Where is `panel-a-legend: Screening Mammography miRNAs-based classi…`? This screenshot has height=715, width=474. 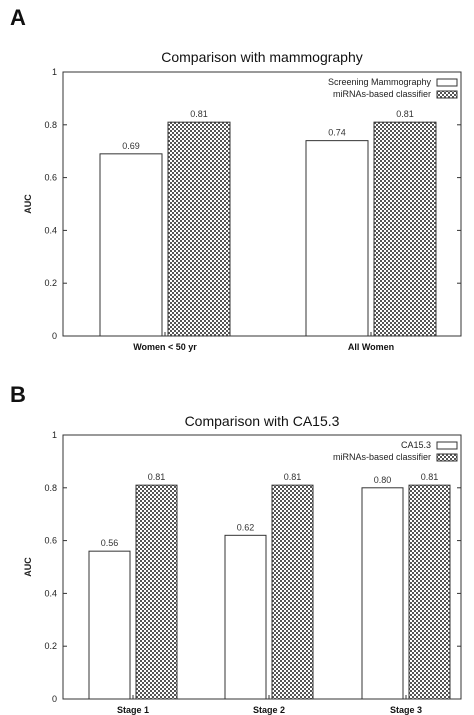
panel-a-legend: Screening Mammography miRNAs-based classi… is located at coordinates (393, 88).